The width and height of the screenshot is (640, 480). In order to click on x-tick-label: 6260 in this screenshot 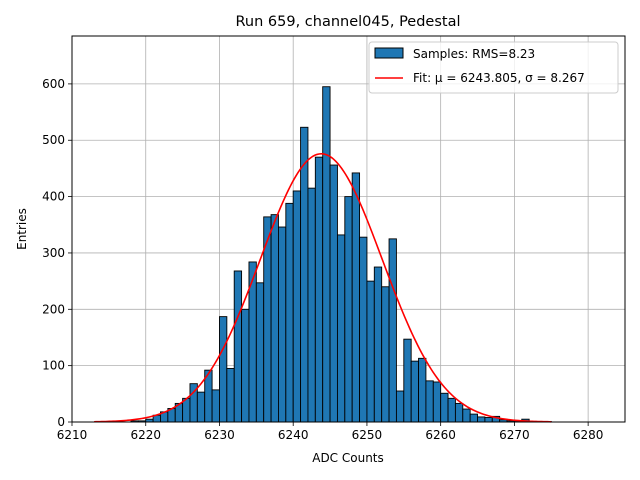, I will do `click(440, 435)`.